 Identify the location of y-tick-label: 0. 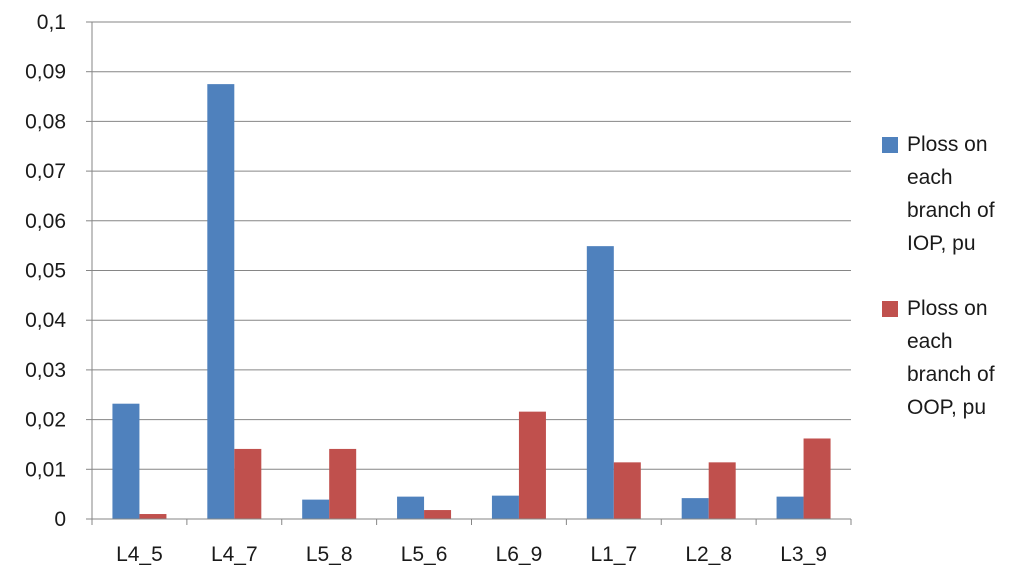
(60, 519).